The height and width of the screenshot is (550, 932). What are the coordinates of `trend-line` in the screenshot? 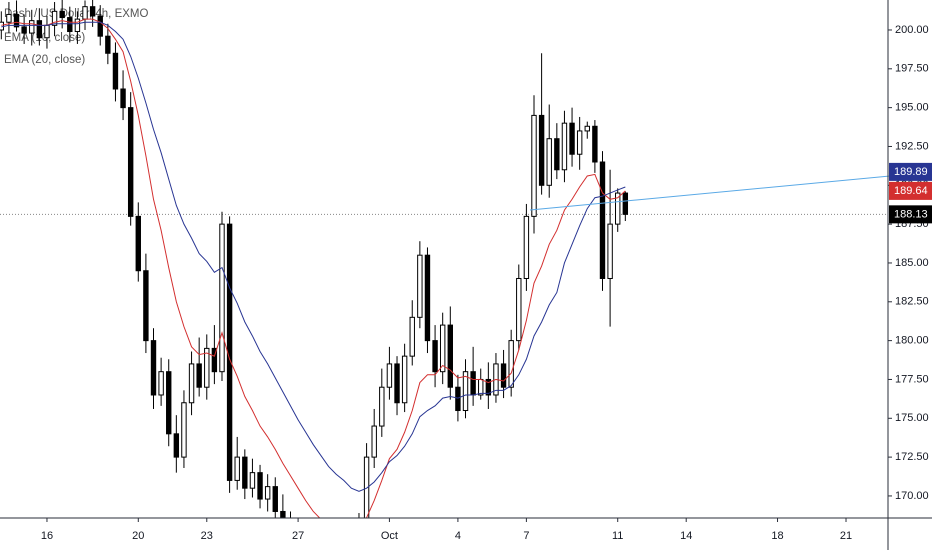 It's located at (730, 191).